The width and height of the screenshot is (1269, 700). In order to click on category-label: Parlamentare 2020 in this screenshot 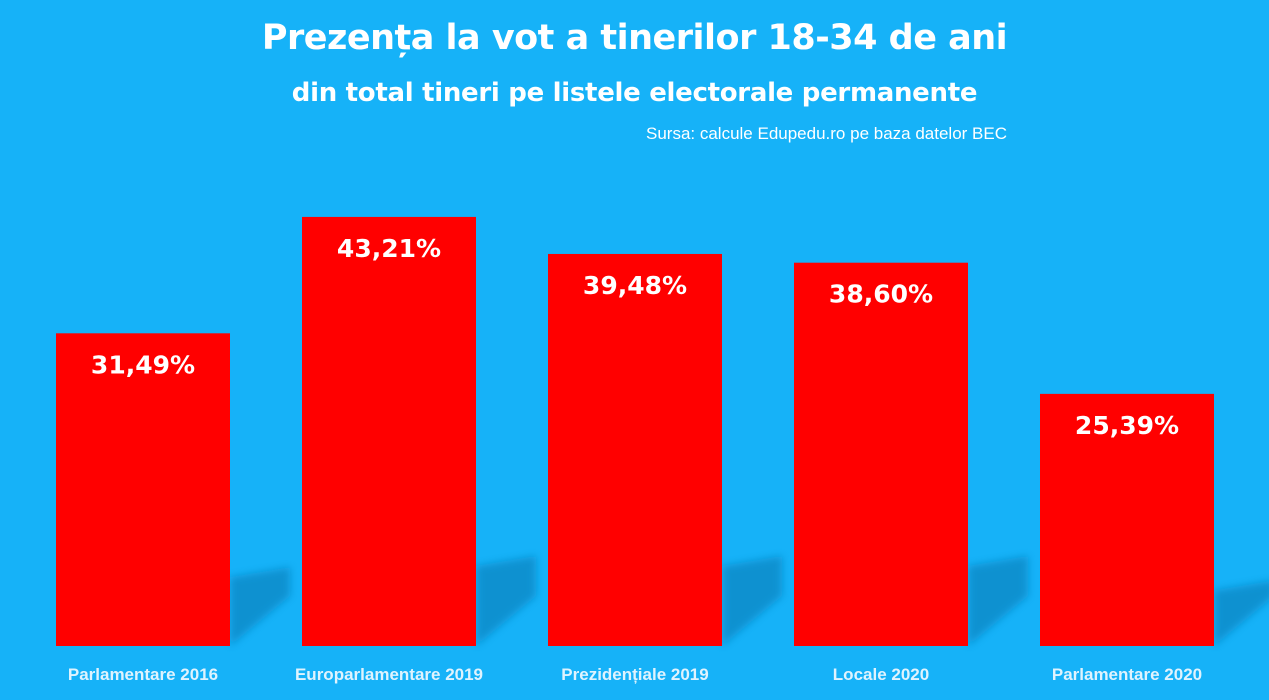, I will do `click(1127, 674)`.